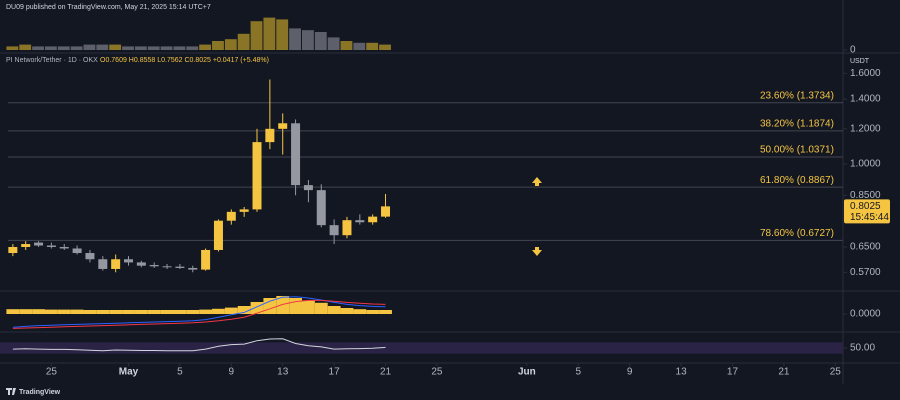 This screenshot has height=400, width=900. Describe the element at coordinates (865, 314) in the screenshot. I see `y-tick-label: 0.0000` at that location.